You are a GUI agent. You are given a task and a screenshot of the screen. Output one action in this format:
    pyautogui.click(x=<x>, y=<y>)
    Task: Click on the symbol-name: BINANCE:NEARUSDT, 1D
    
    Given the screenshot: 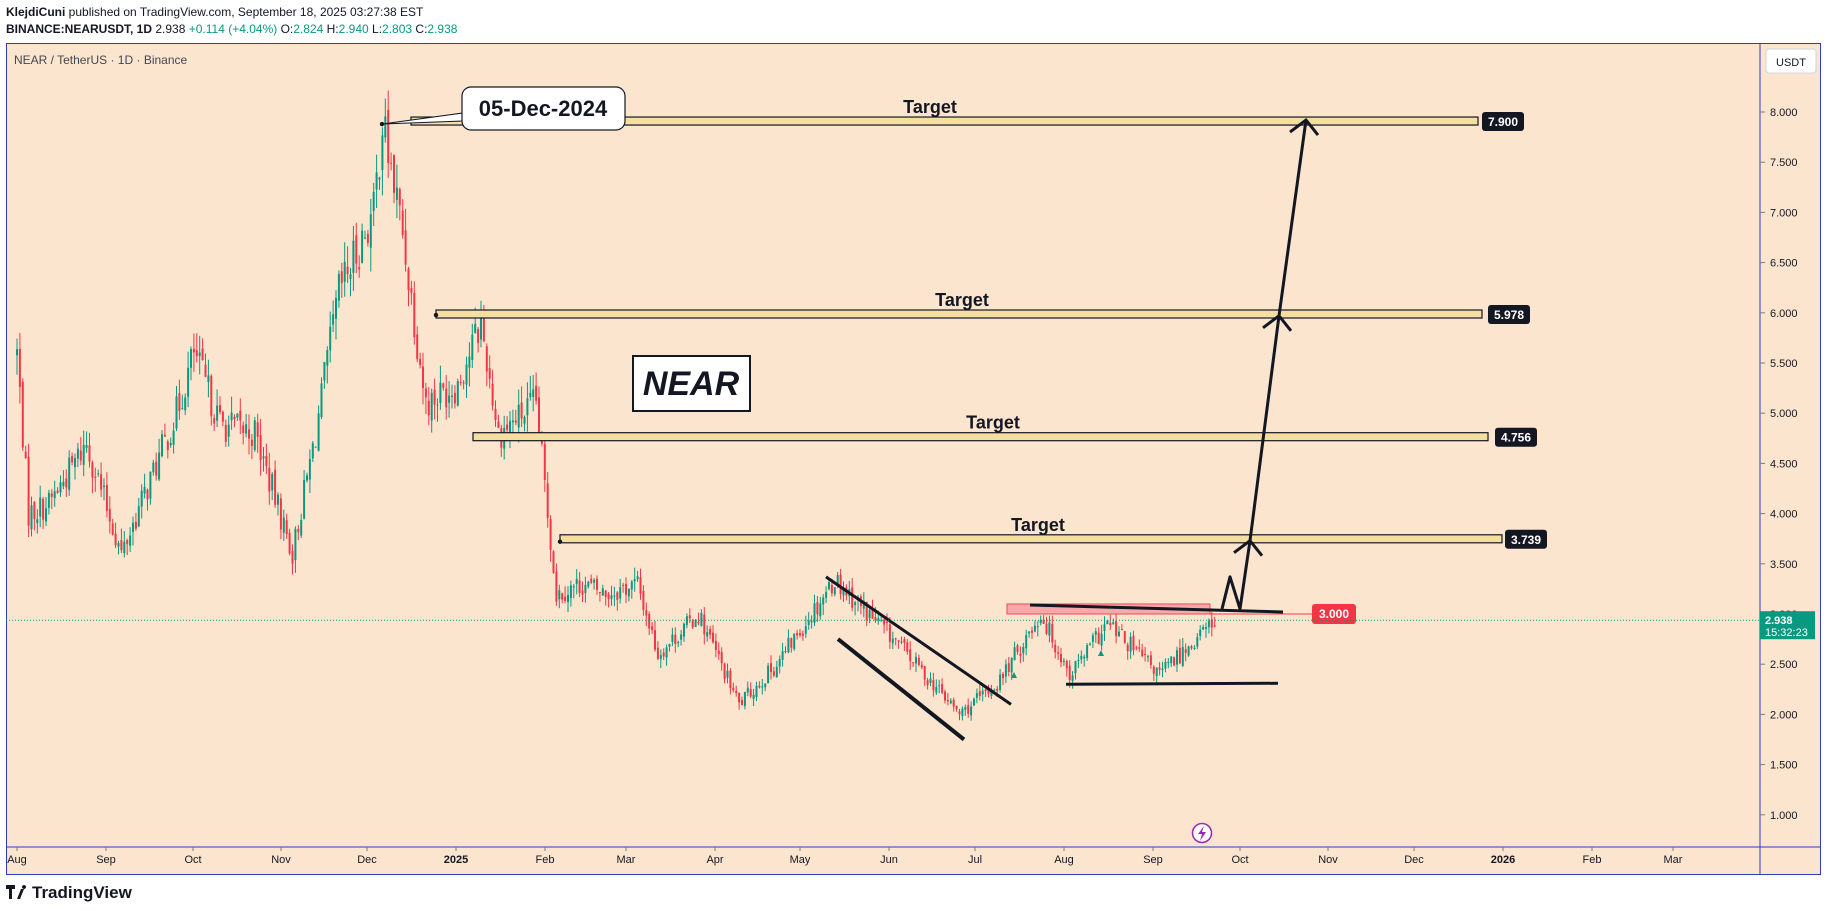 What is the action you would take?
    pyautogui.click(x=79, y=29)
    